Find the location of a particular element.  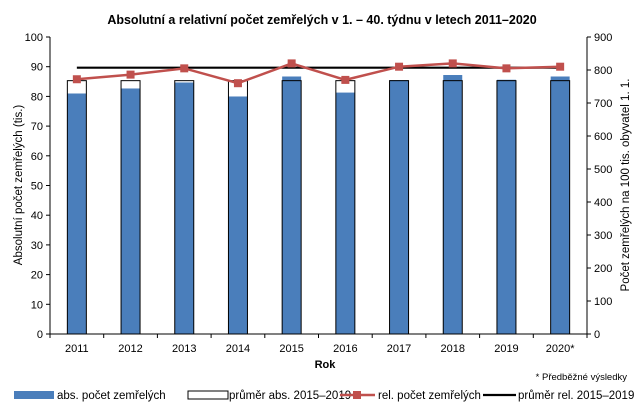

y-tick-label: 90 is located at coordinates (37, 68).